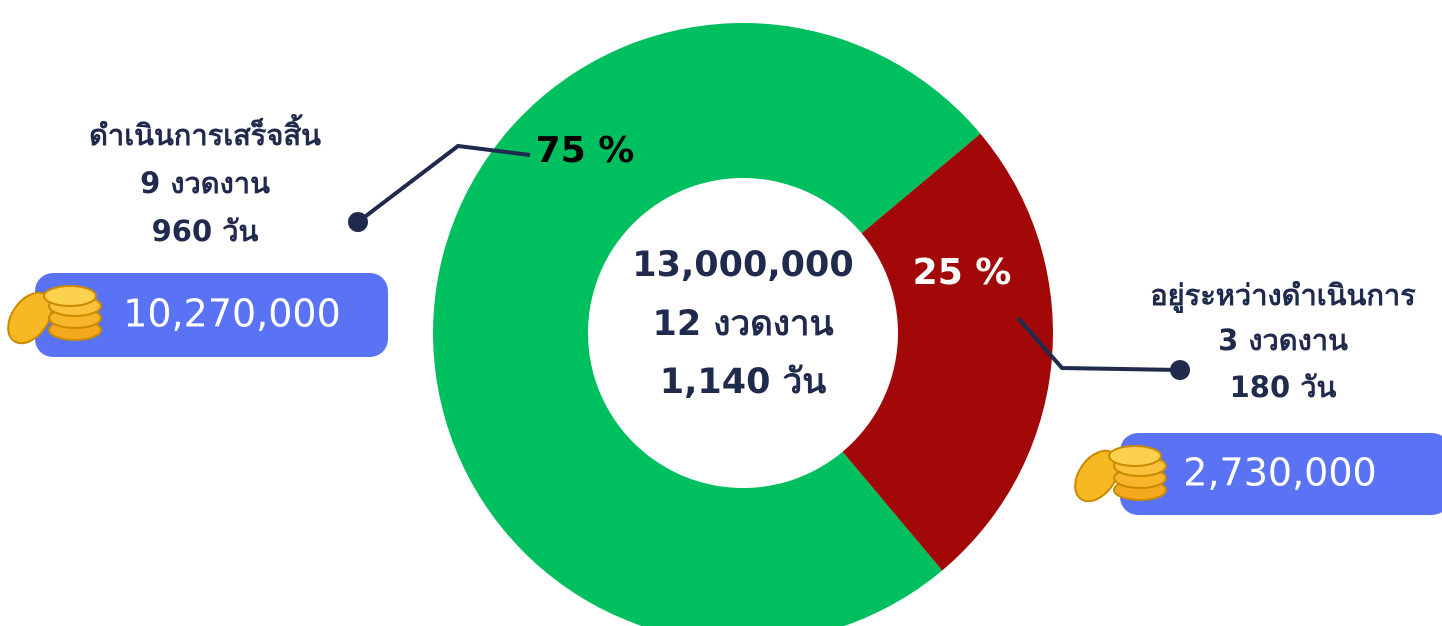 The width and height of the screenshot is (1442, 626). What do you see at coordinates (232, 314) in the screenshot?
I see `segment-amount: 10,270,000` at bounding box center [232, 314].